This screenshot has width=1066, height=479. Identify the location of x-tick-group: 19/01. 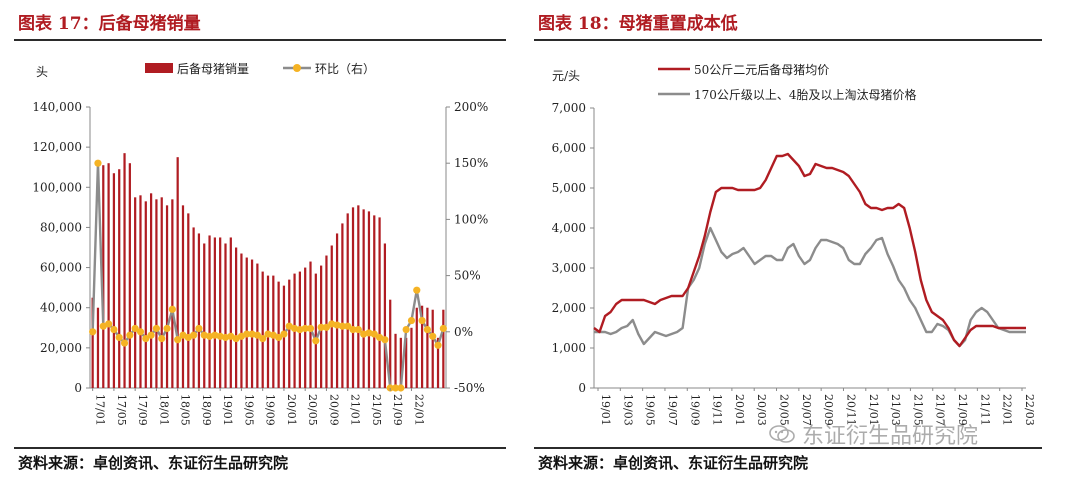
(605, 410).